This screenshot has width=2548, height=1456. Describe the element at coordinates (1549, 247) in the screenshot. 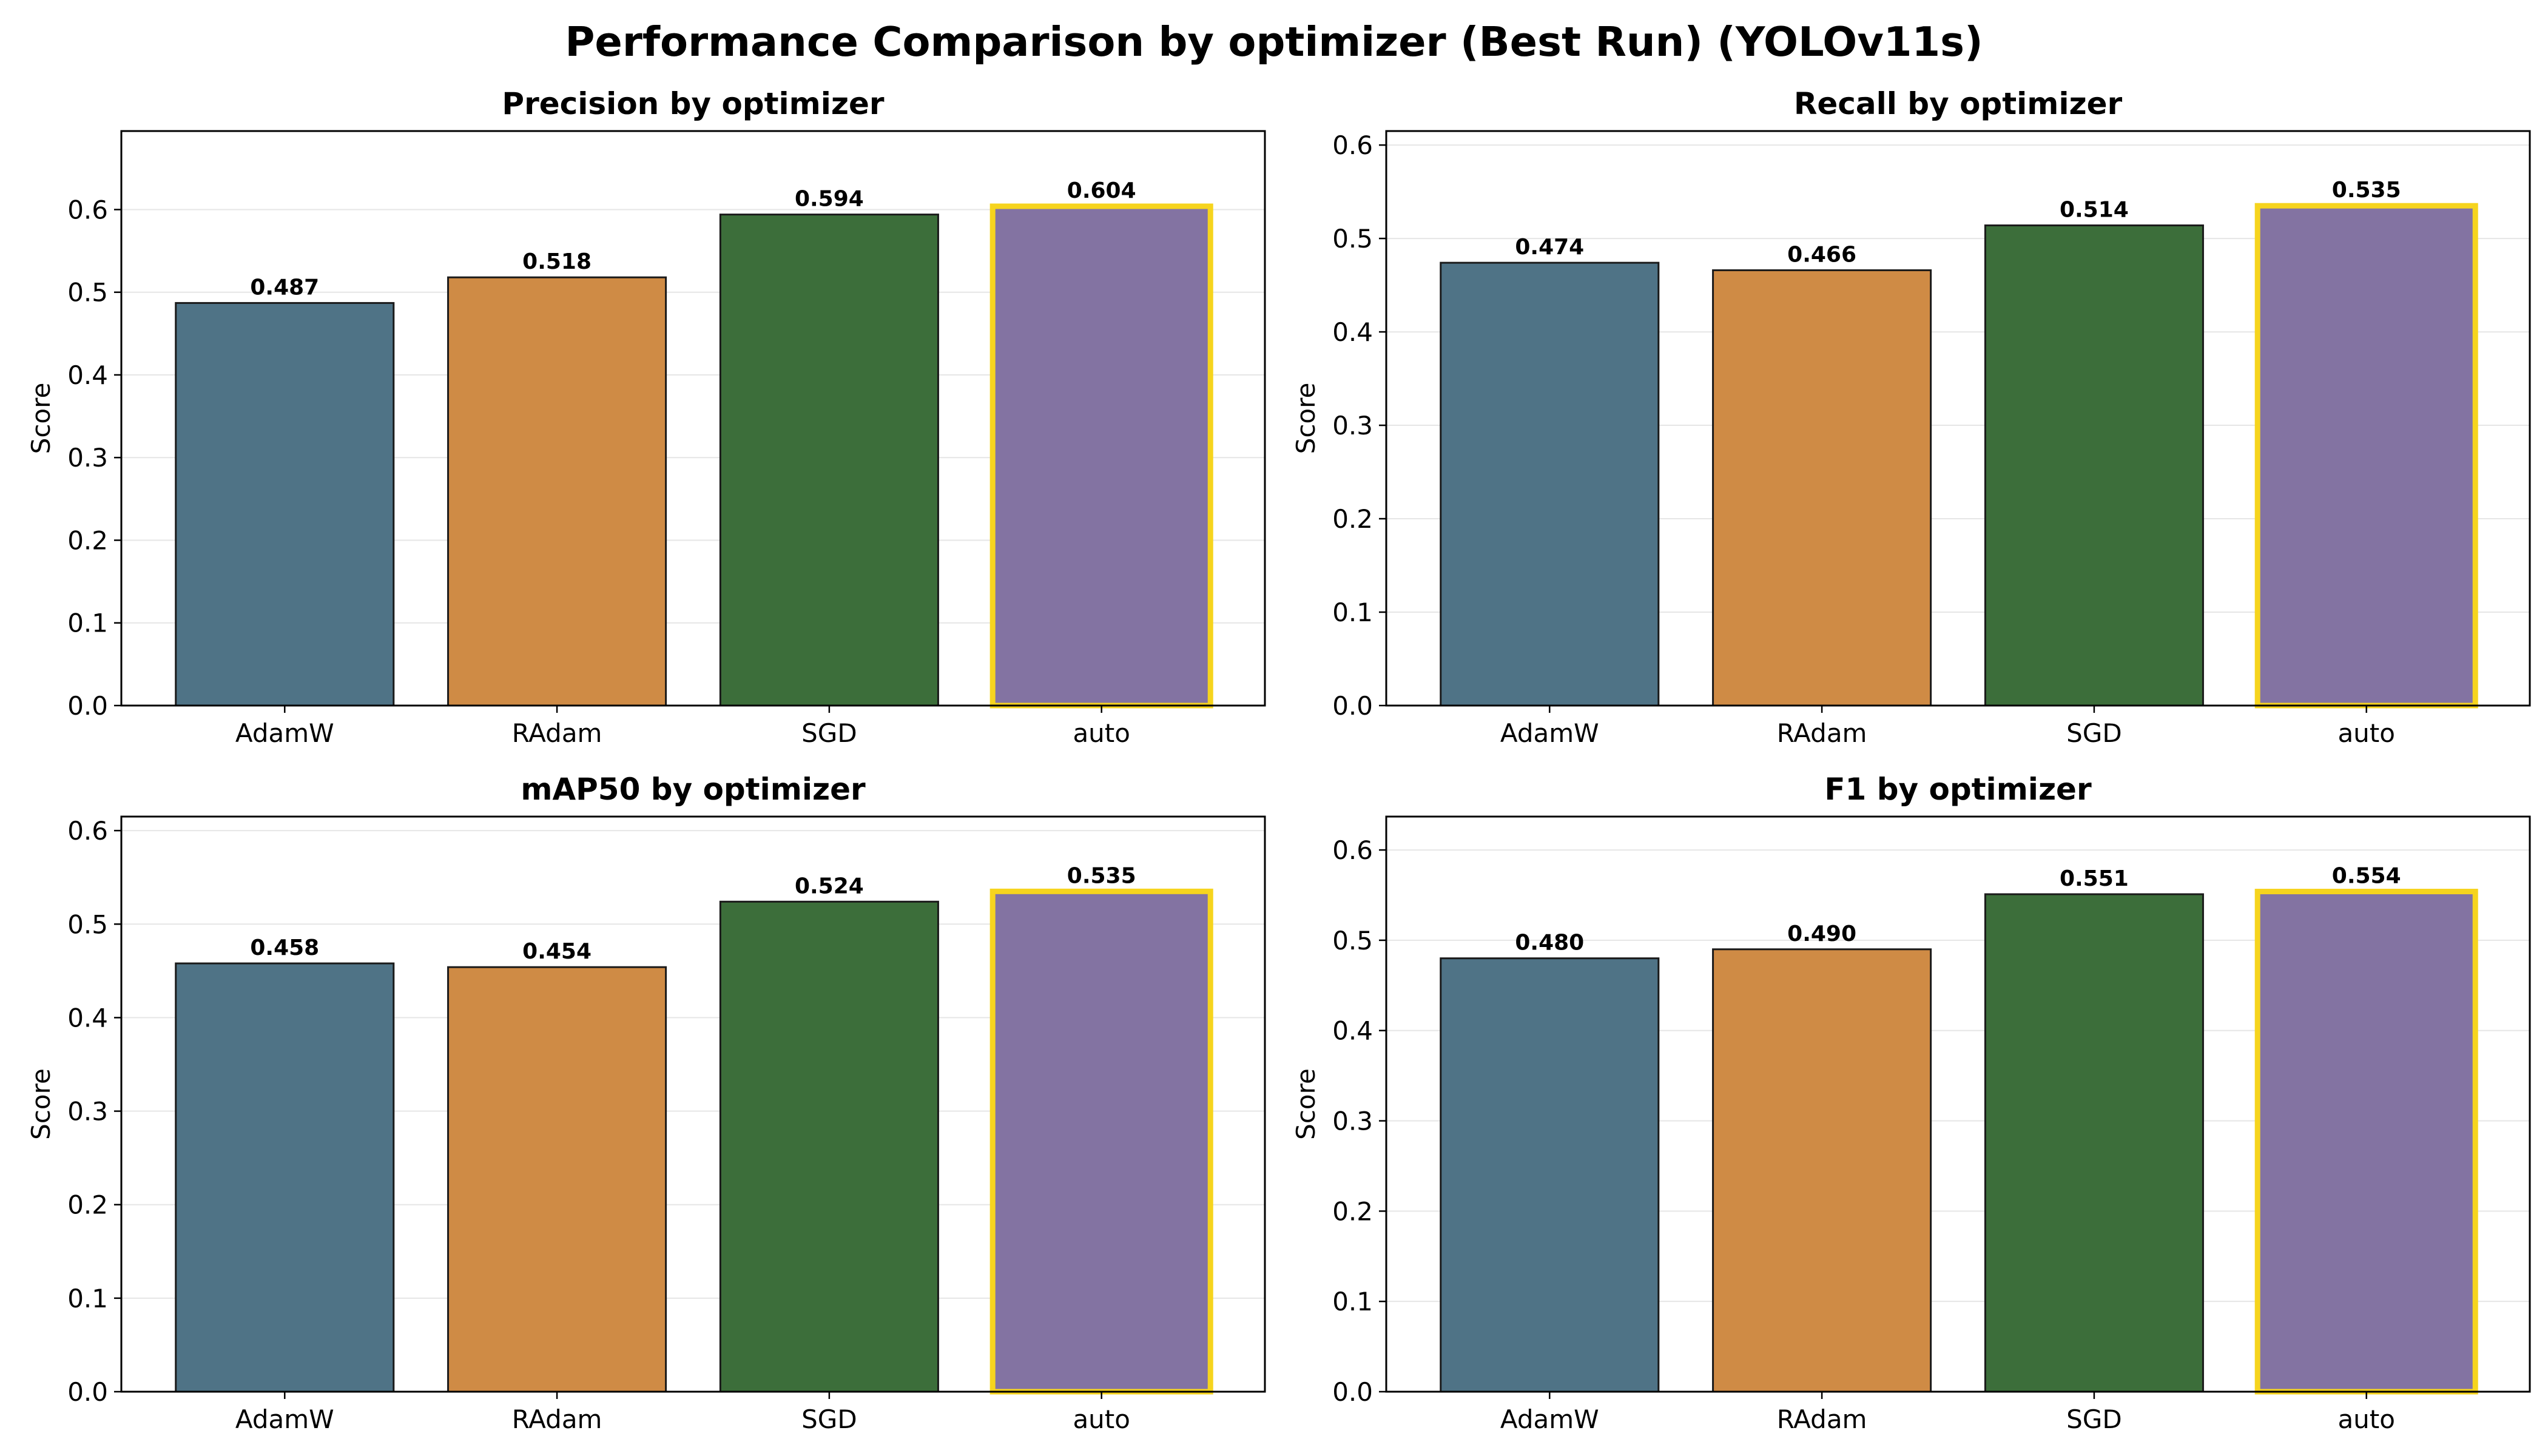

I see `value-label: 0.474` at that location.